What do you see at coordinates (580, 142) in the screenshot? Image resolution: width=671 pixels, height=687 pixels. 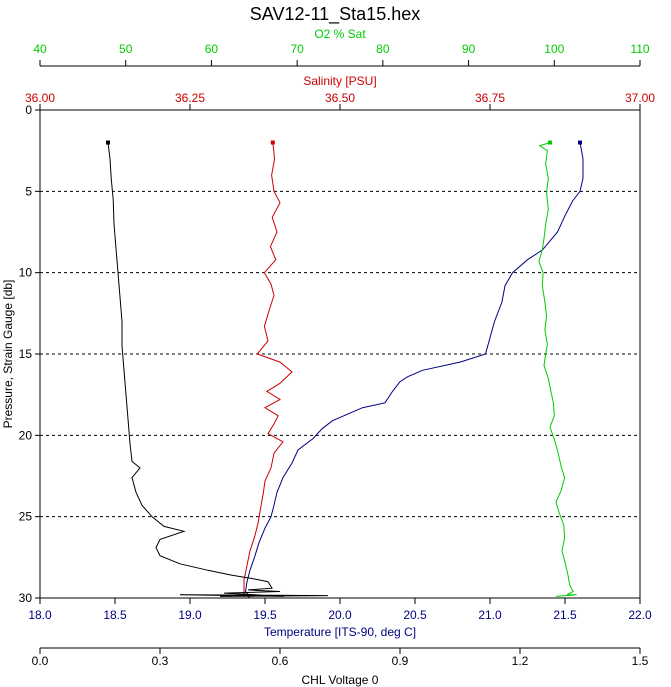 I see `temperature-series-start-marker` at bounding box center [580, 142].